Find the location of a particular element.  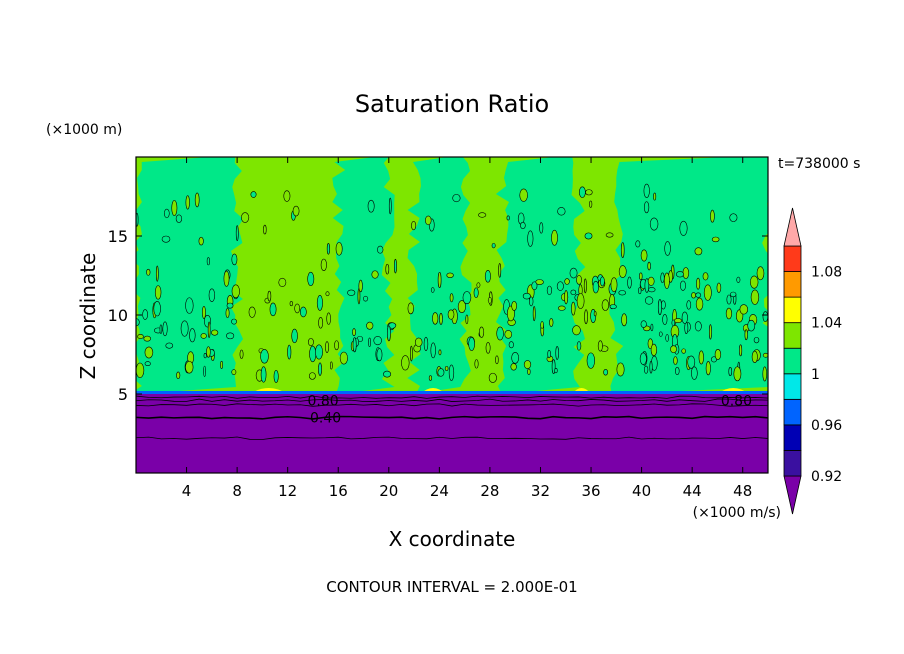

colorbar: 0.92 0.96 1 1.04 1.08 is located at coordinates (812, 361).